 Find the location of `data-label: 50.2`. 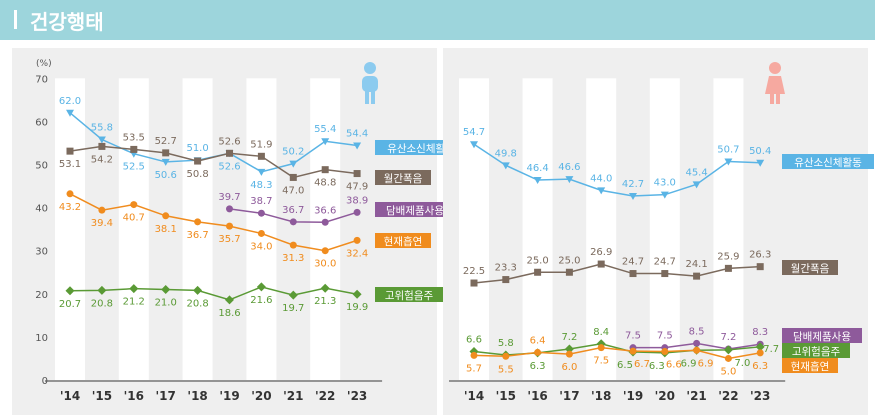

data-label: 50.2 is located at coordinates (293, 152).